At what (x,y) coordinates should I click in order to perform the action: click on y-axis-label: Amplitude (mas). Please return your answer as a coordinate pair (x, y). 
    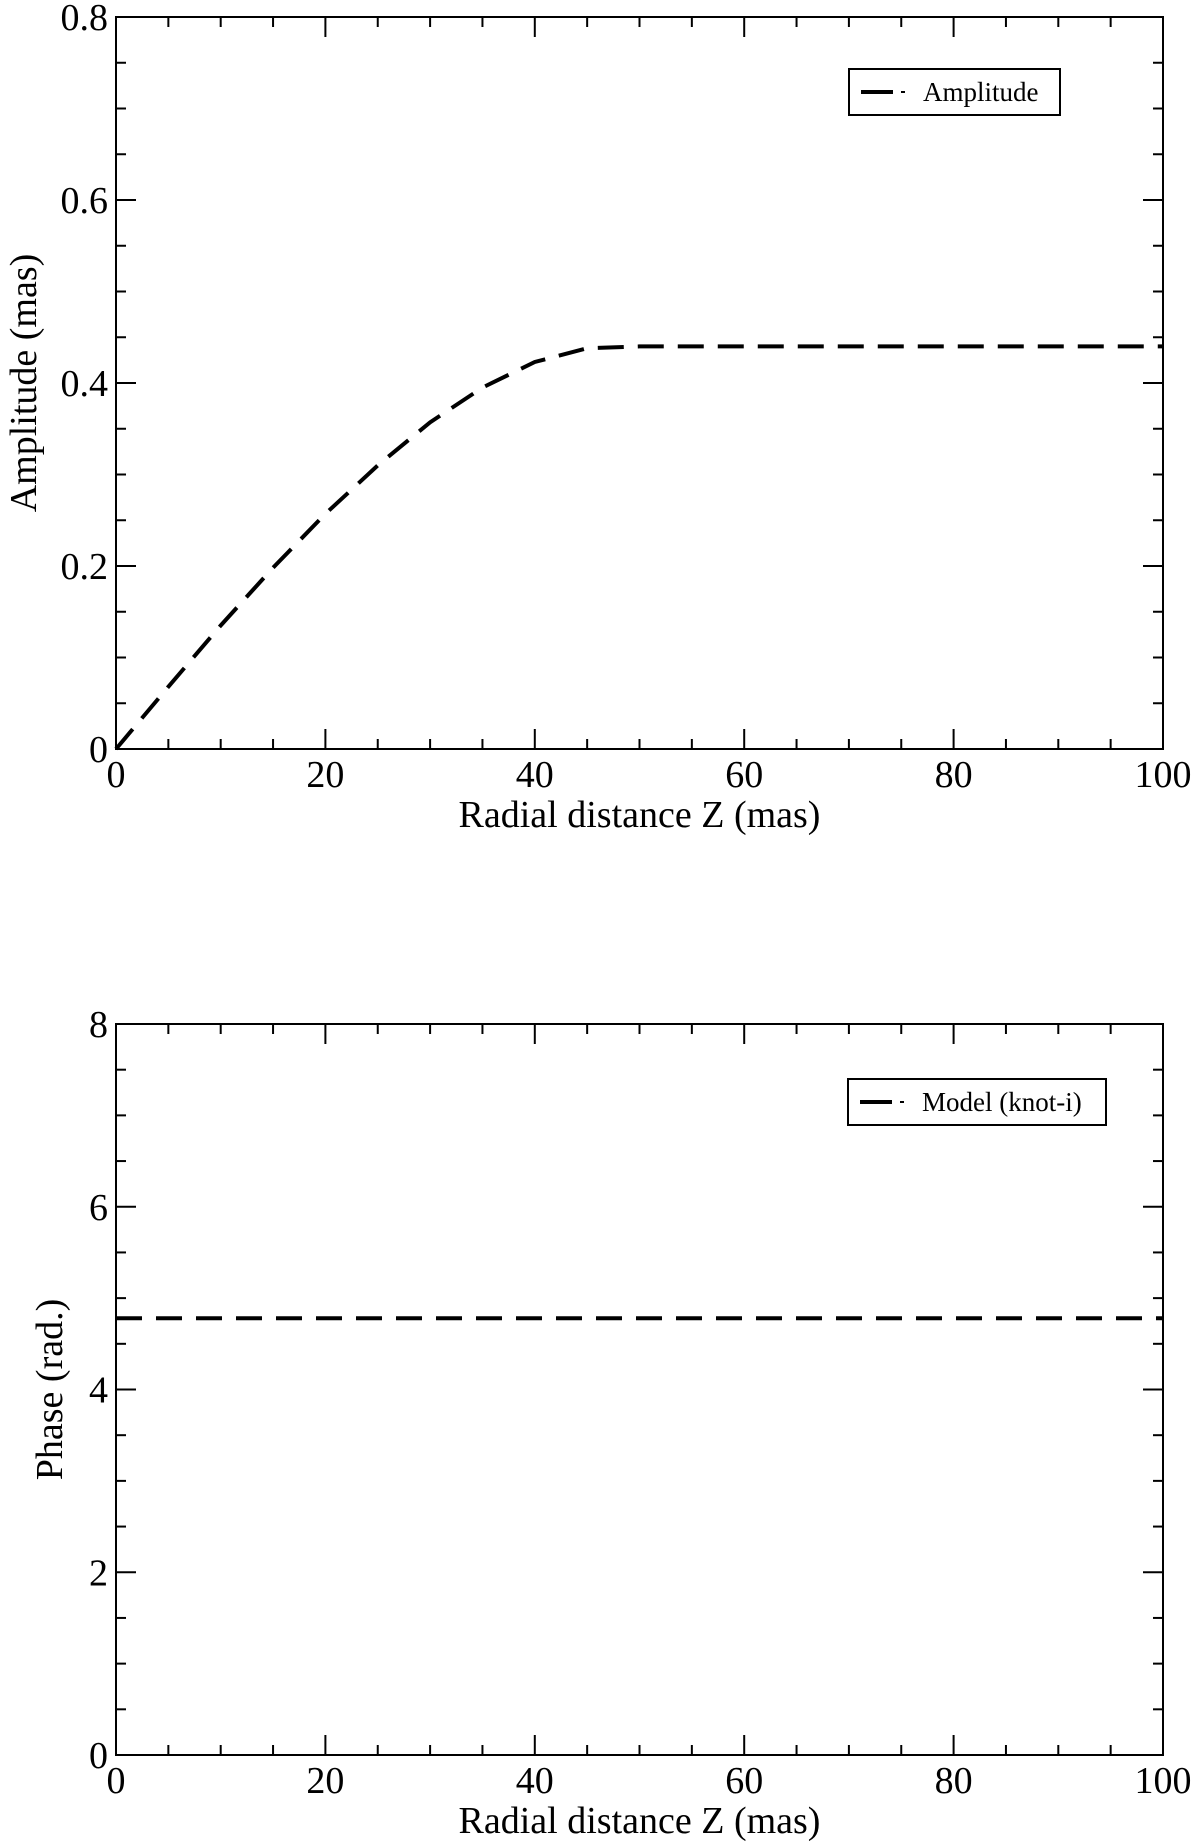
    Looking at the image, I should click on (24, 383).